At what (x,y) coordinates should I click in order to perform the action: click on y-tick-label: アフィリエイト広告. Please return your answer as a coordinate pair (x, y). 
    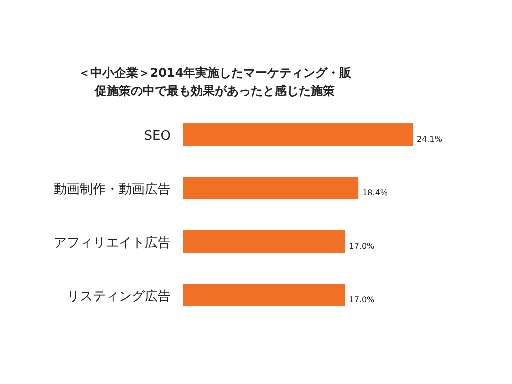
    Looking at the image, I should click on (112, 242).